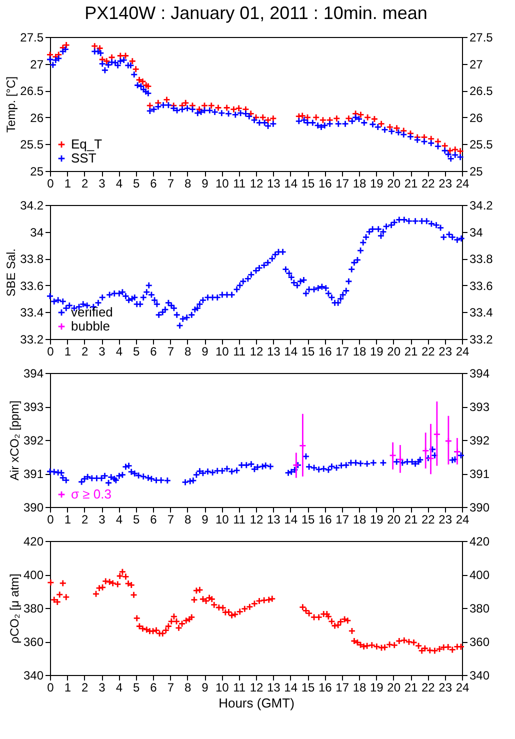  What do you see at coordinates (33, 675) in the screenshot?
I see `y-tick-label: 340` at bounding box center [33, 675].